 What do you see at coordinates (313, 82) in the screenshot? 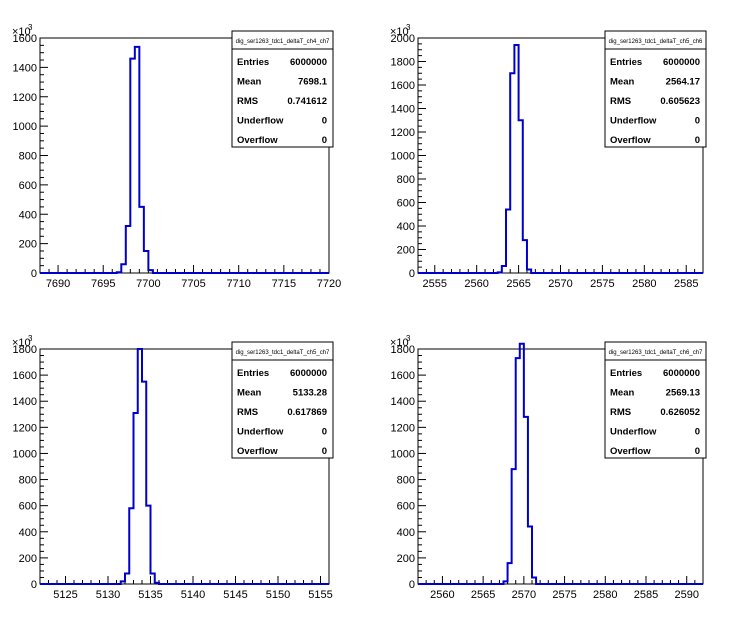
I see `stats-value: 7698.1` at bounding box center [313, 82].